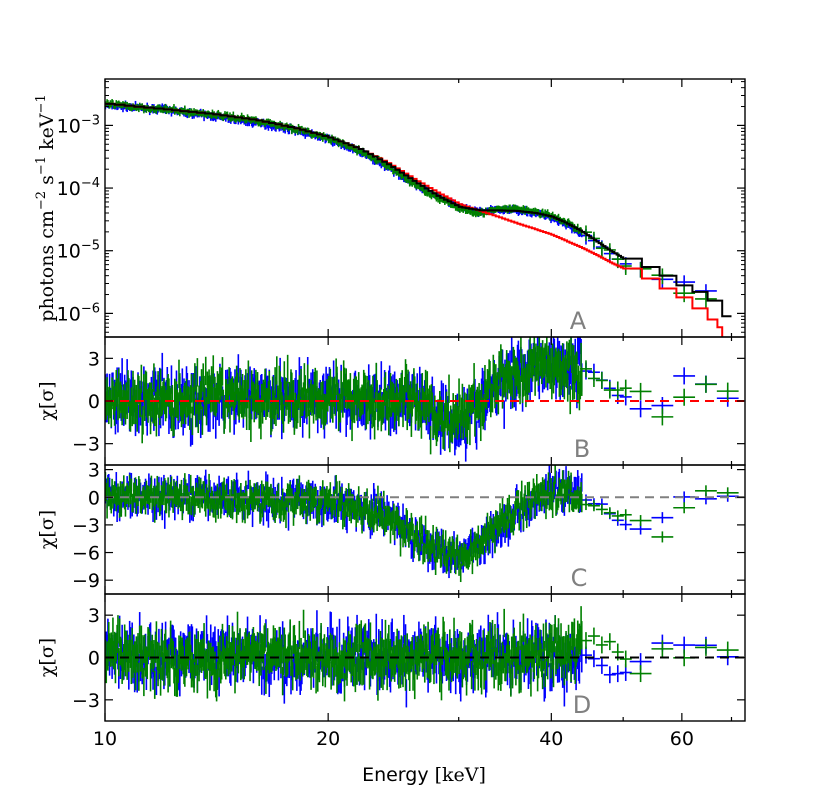 This screenshot has height=803, width=830. What do you see at coordinates (46, 207) in the screenshot?
I see `y-axis-title-panel-a: photons cm−2 s−1 keV−1` at bounding box center [46, 207].